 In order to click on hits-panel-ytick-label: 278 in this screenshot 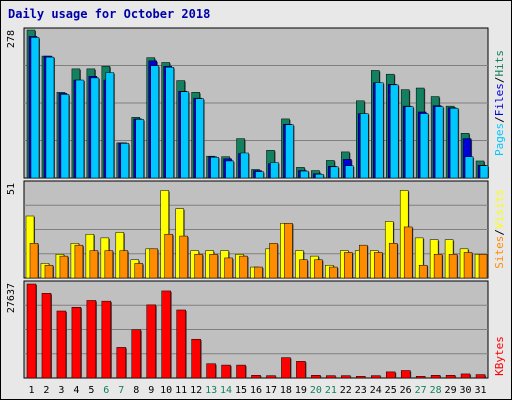, I will do `click(11, 39)`.